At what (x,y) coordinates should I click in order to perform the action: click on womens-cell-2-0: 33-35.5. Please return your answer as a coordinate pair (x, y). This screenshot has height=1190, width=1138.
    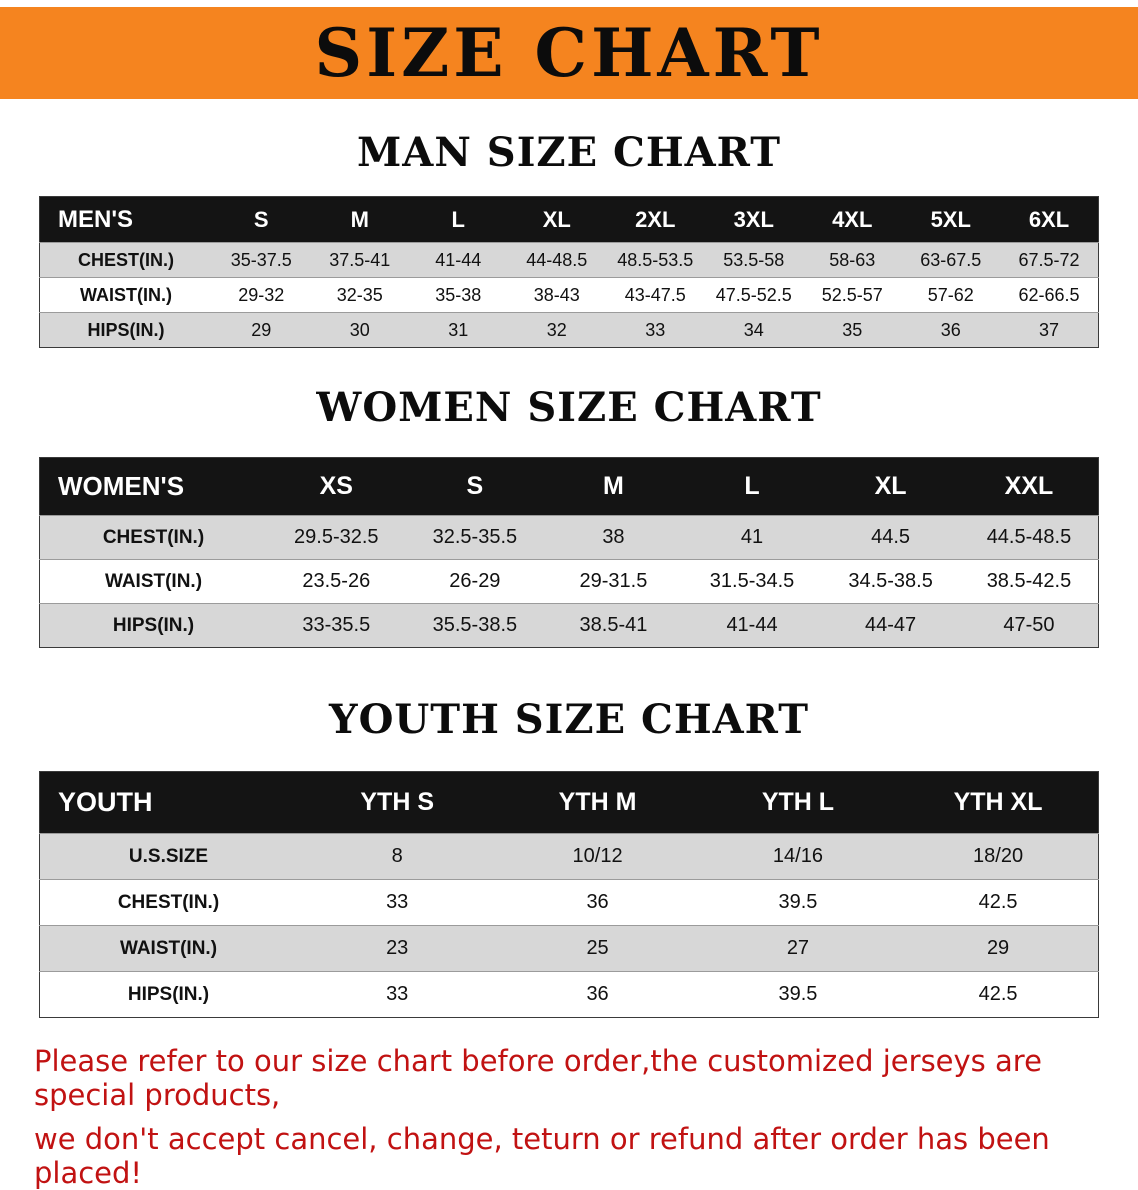
    Looking at the image, I should click on (336, 625).